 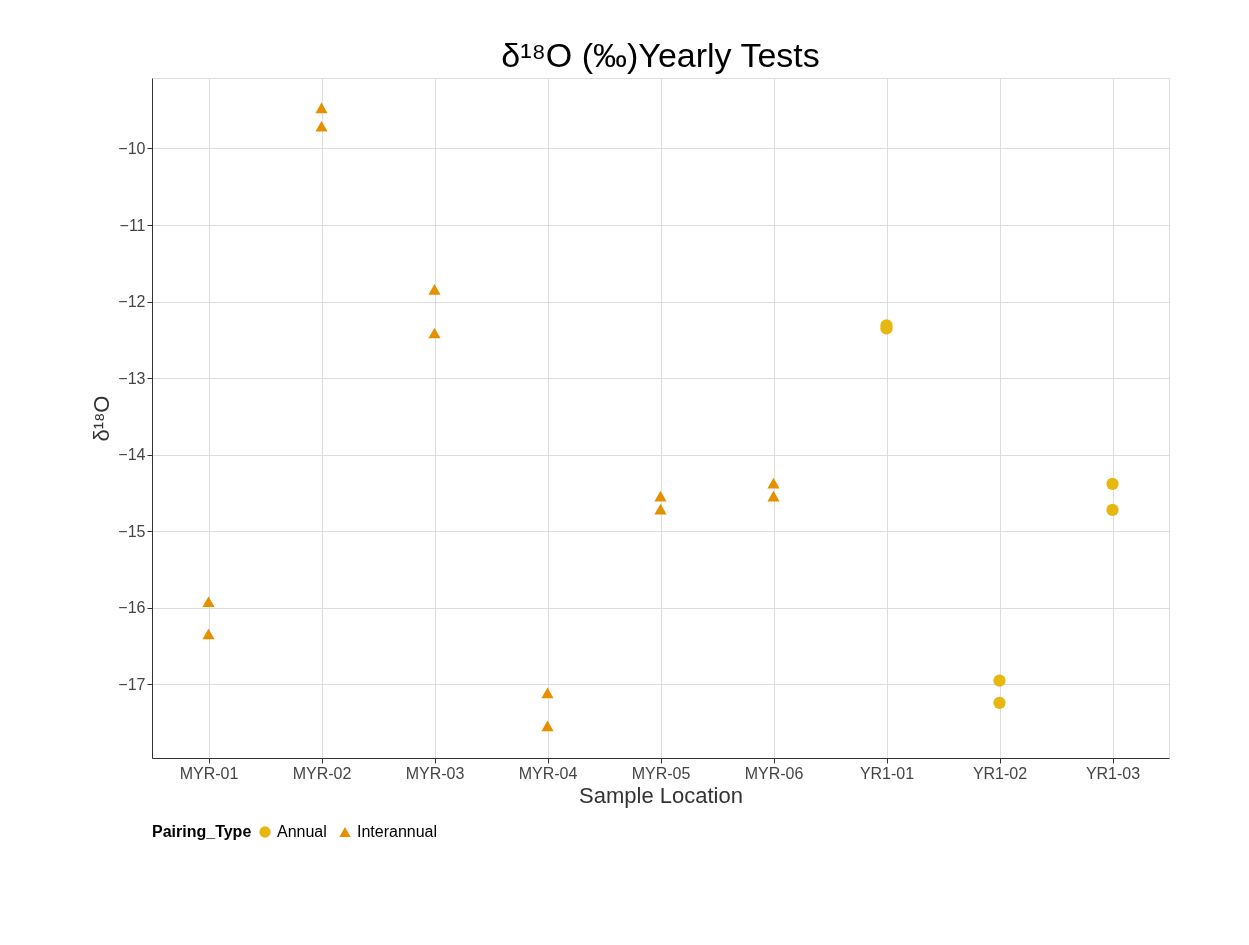 I want to click on y-tick-label: −17, so click(x=132, y=684).